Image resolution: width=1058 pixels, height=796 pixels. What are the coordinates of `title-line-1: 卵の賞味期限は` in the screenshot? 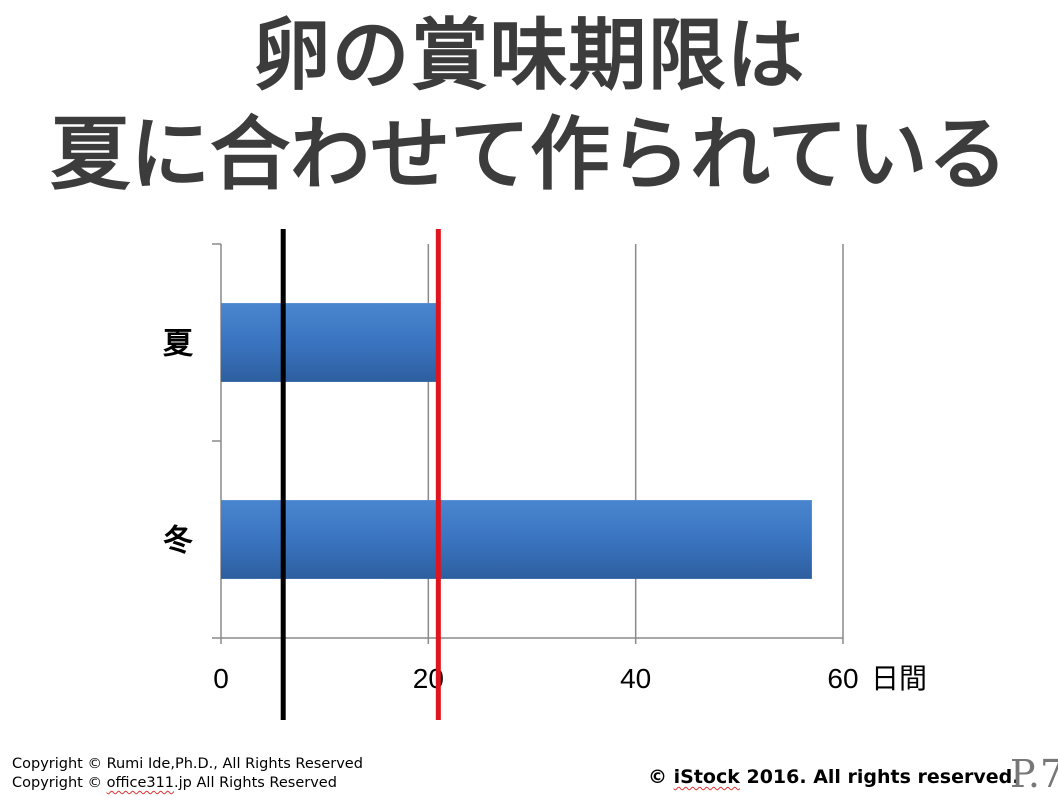 It's located at (529, 56).